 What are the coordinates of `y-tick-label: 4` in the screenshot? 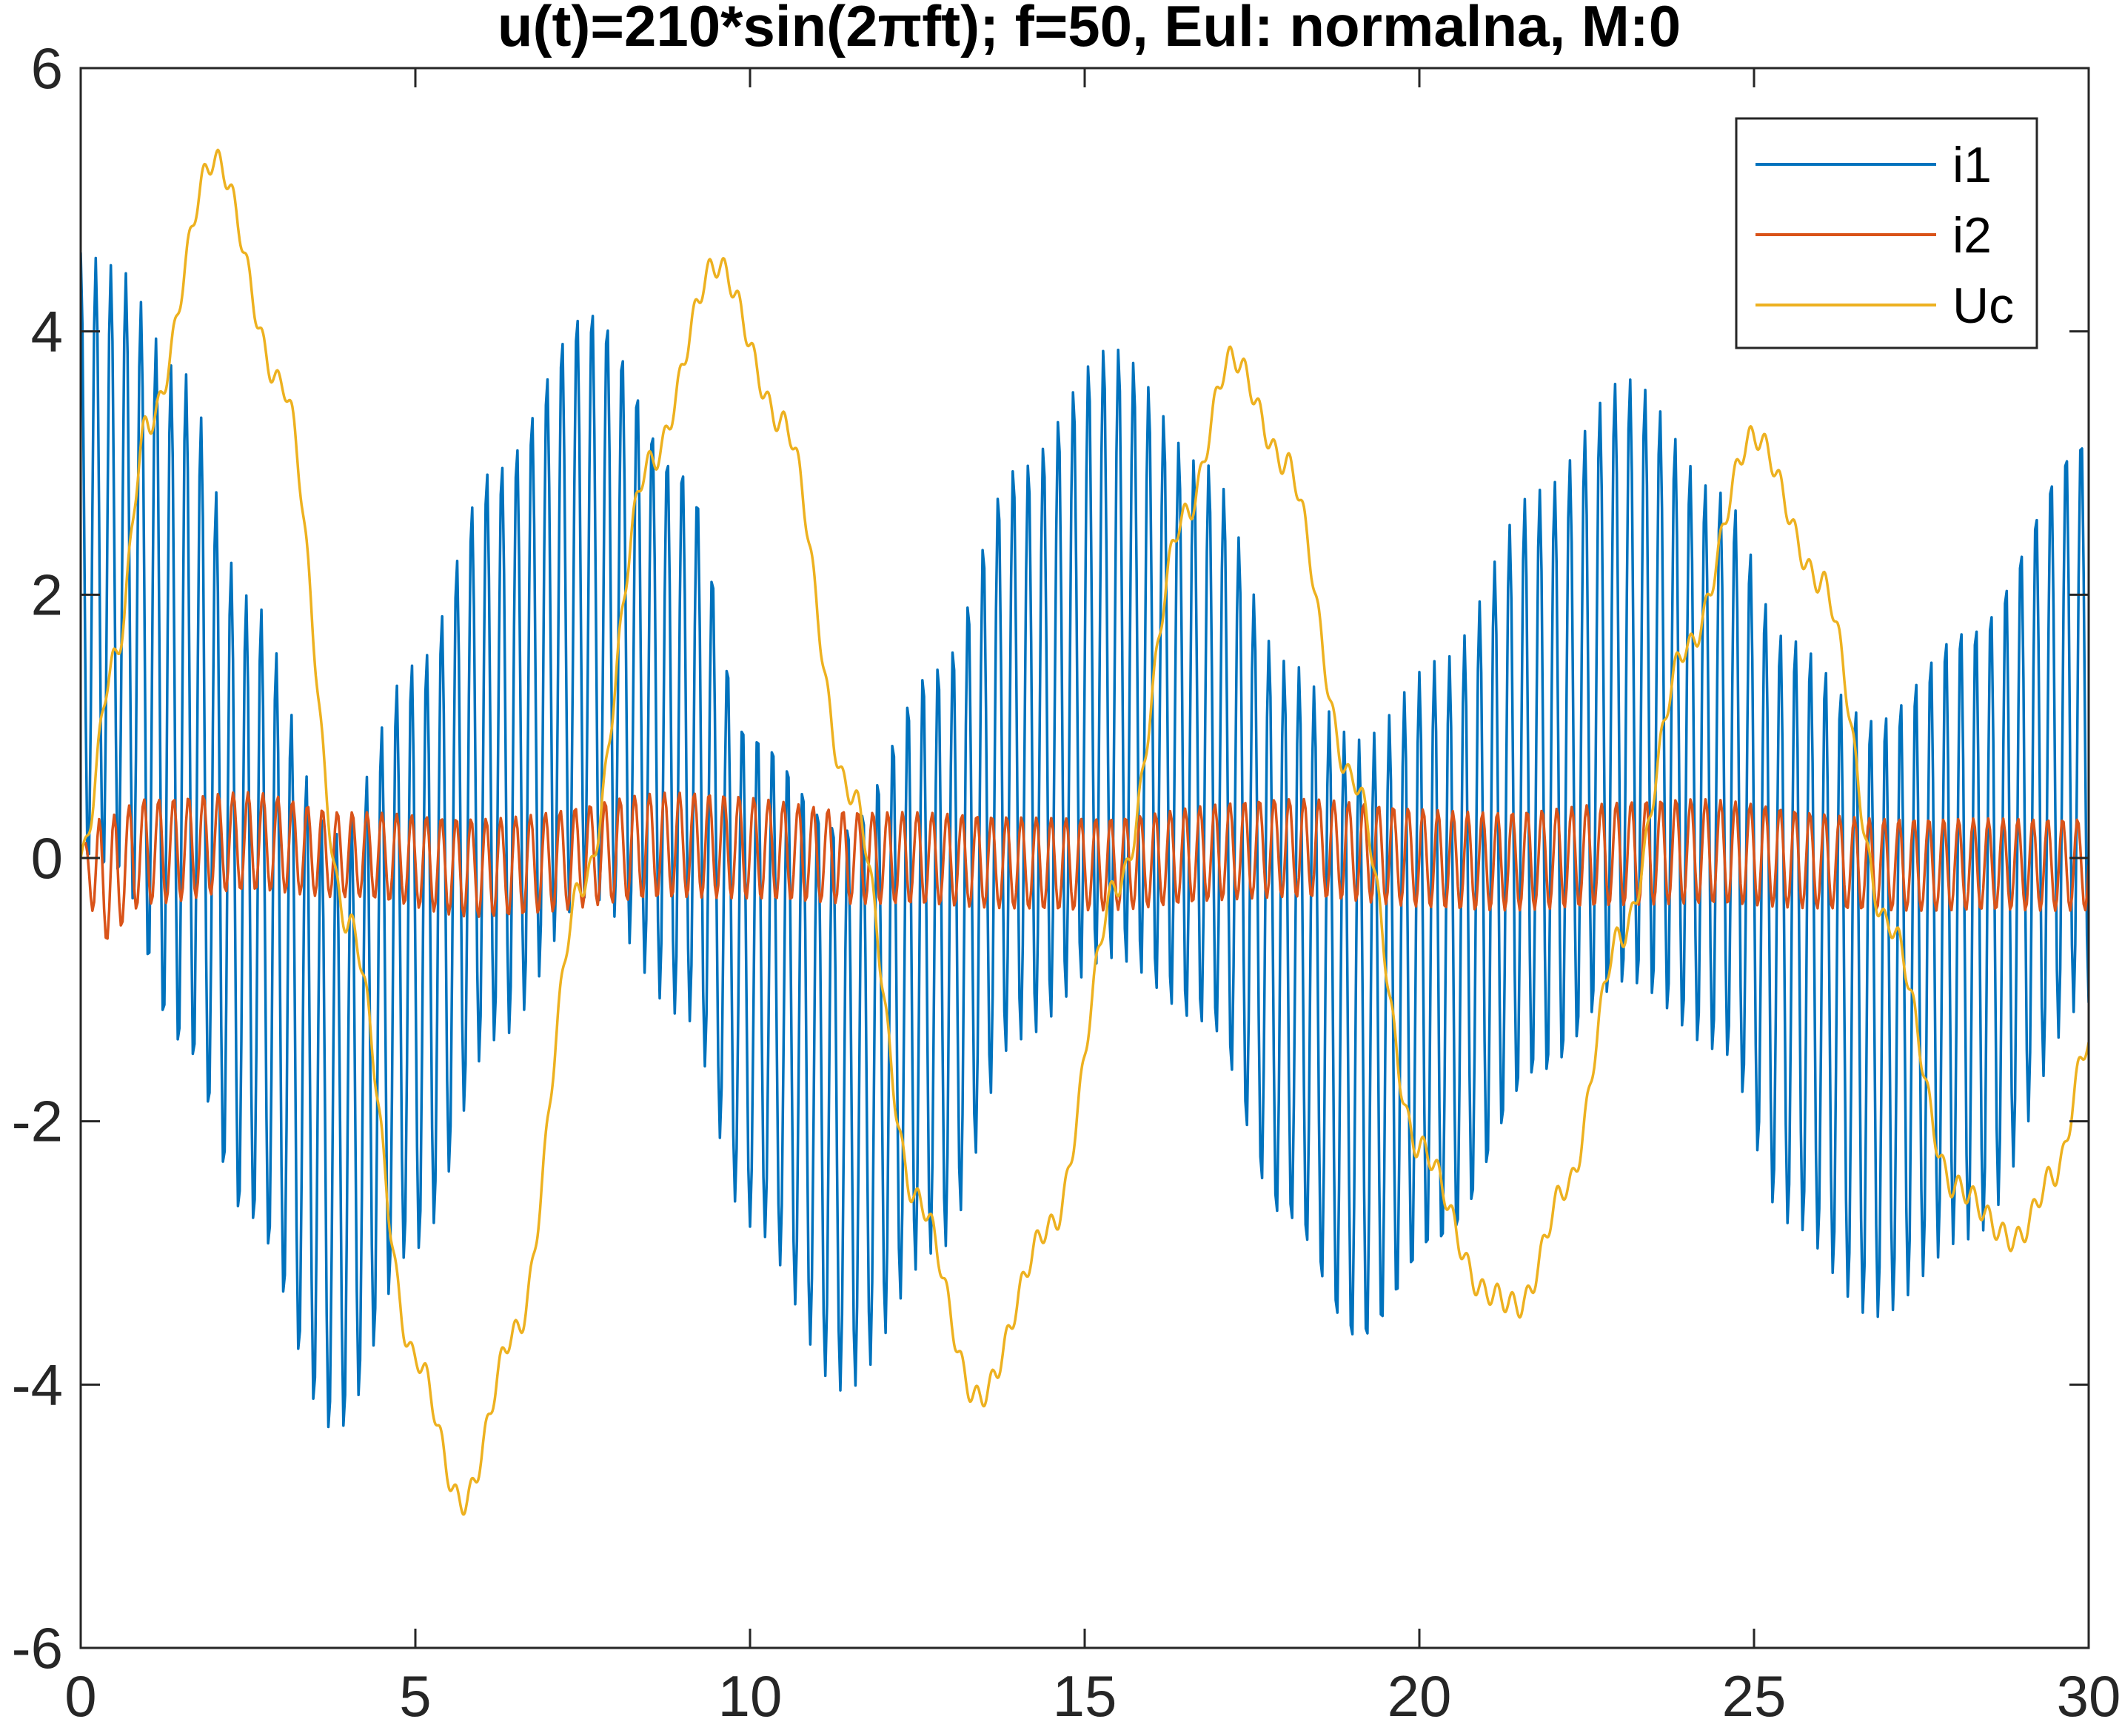 It's located at (47, 331).